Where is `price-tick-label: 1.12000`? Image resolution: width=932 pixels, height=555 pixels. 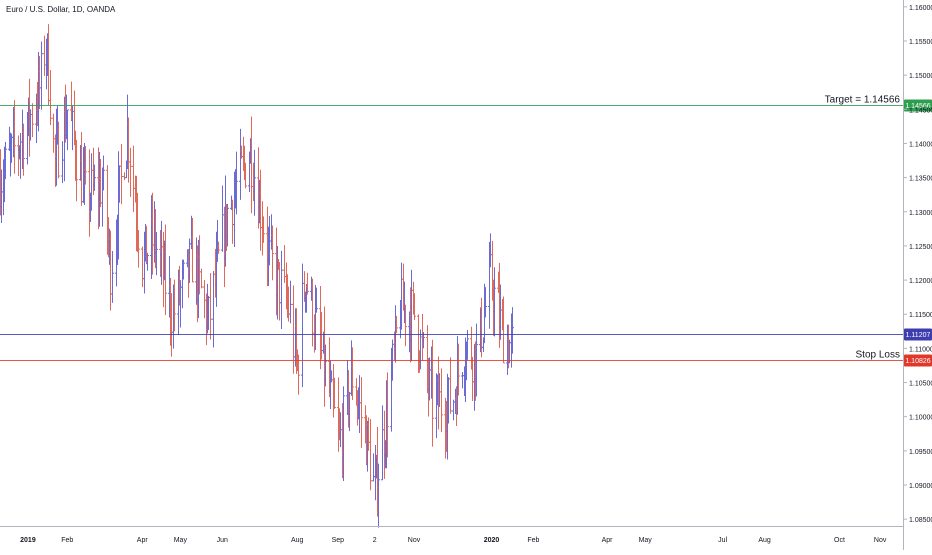 price-tick-label: 1.12000 is located at coordinates (920, 281).